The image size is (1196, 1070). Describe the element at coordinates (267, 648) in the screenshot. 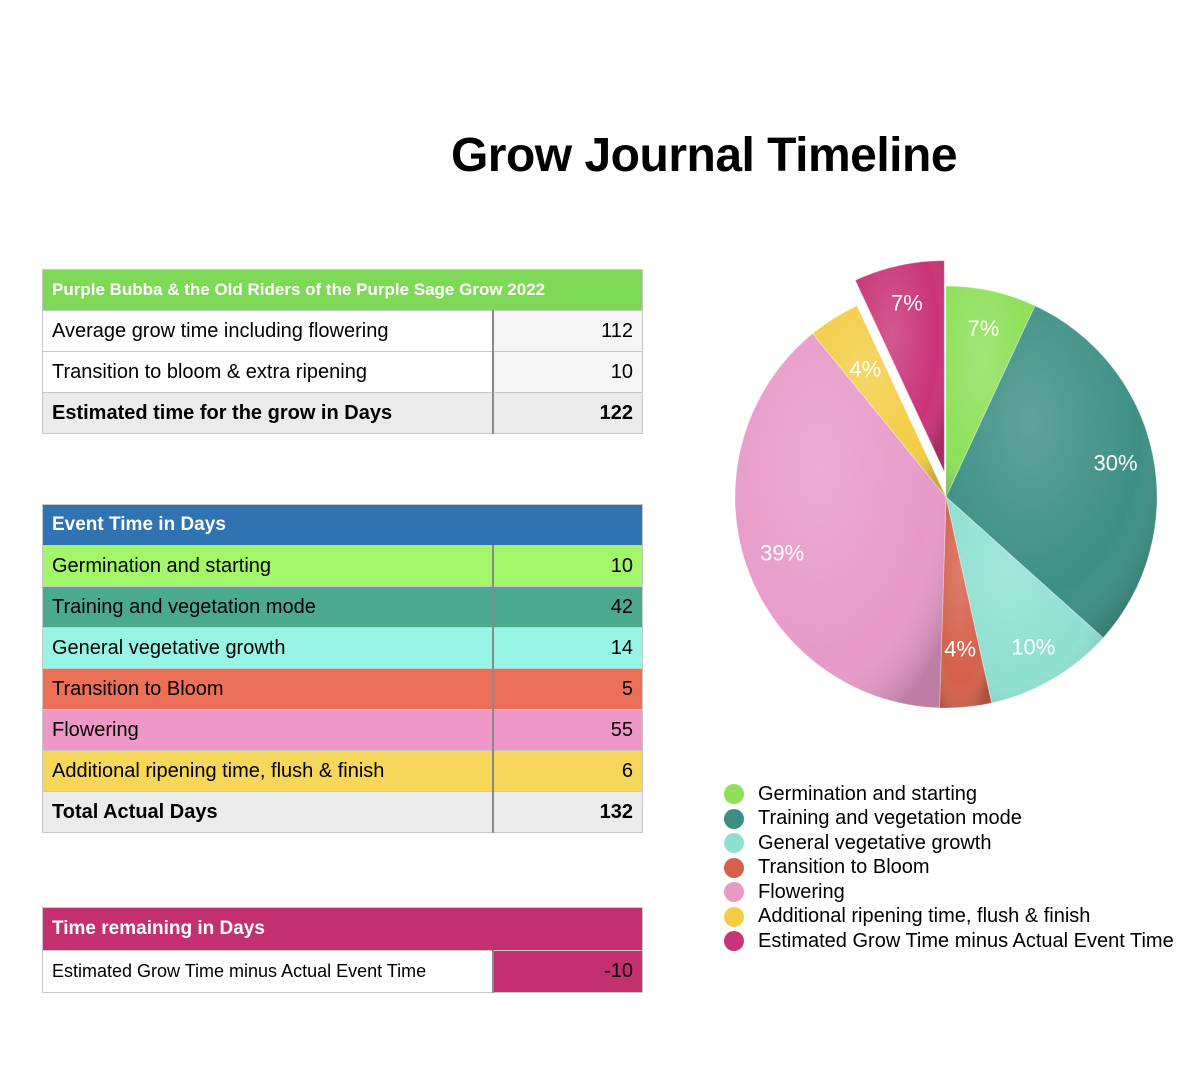

I see `event-label: General vegetative growth` at that location.